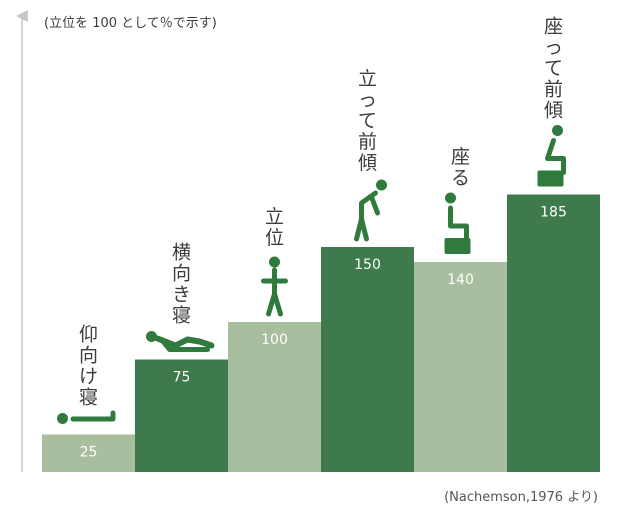  I want to click on source-note: (Nachemson,1976 より), so click(521, 497).